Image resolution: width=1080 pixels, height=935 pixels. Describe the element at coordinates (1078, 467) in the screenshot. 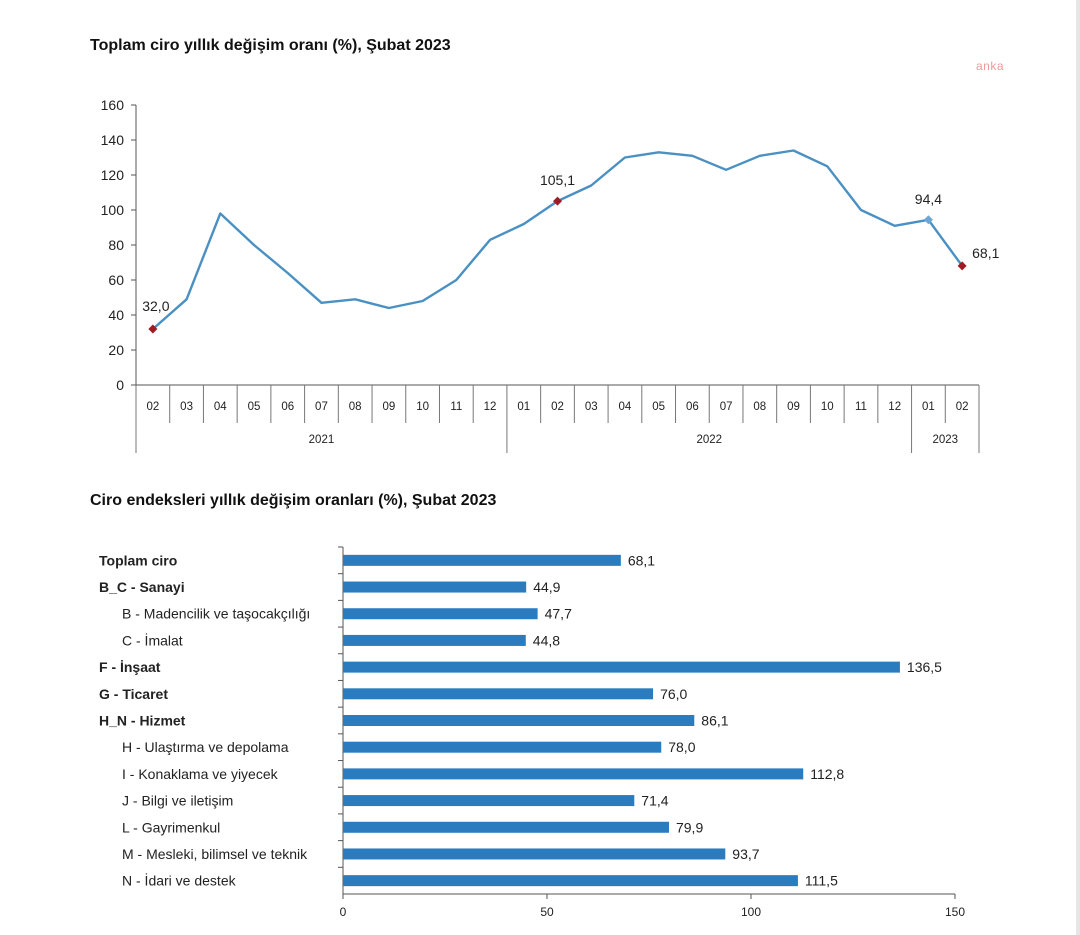

I see `page-edge` at that location.